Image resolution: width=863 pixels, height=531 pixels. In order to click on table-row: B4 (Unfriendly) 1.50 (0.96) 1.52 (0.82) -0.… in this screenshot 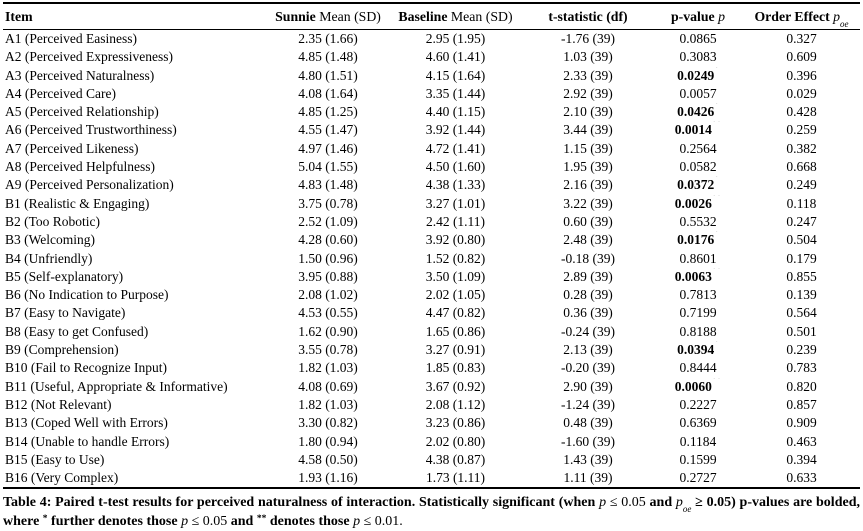, I will do `click(431, 259)`.